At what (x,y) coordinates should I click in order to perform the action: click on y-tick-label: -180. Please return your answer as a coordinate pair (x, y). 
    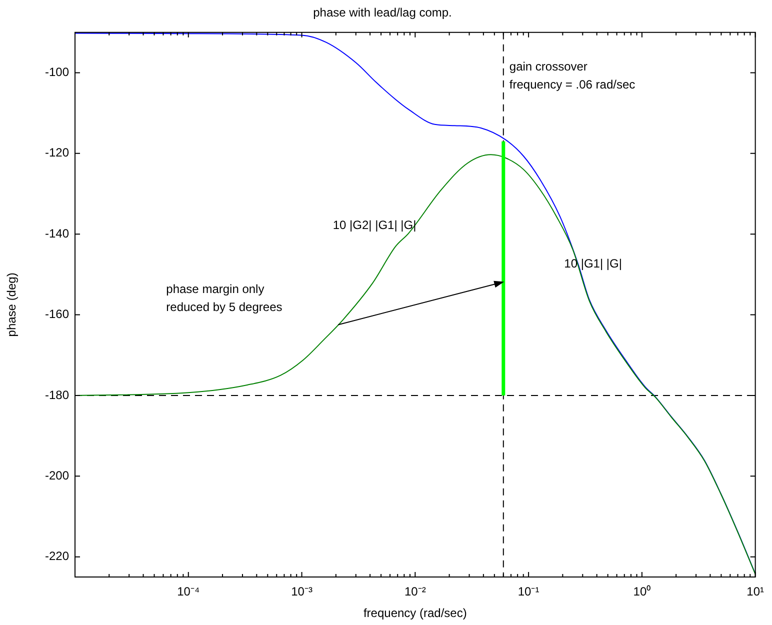
    Looking at the image, I should click on (57, 395).